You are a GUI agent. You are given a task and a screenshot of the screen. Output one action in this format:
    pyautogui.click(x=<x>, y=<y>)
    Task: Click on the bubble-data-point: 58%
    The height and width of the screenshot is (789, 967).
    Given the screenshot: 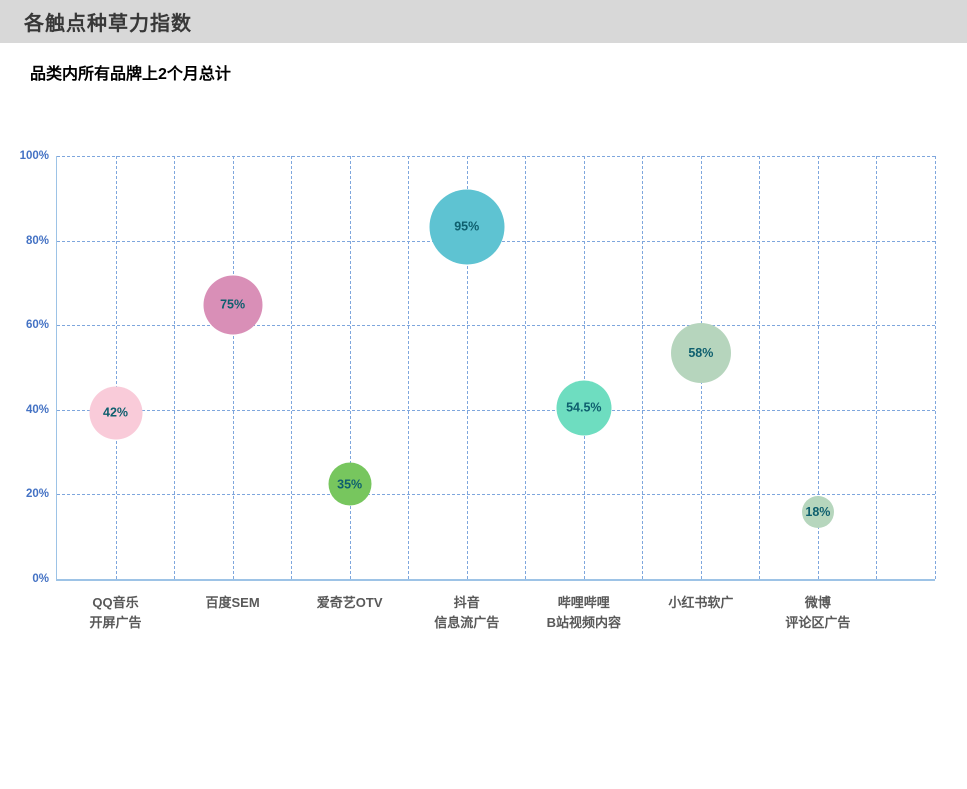 What is the action you would take?
    pyautogui.click(x=700, y=353)
    